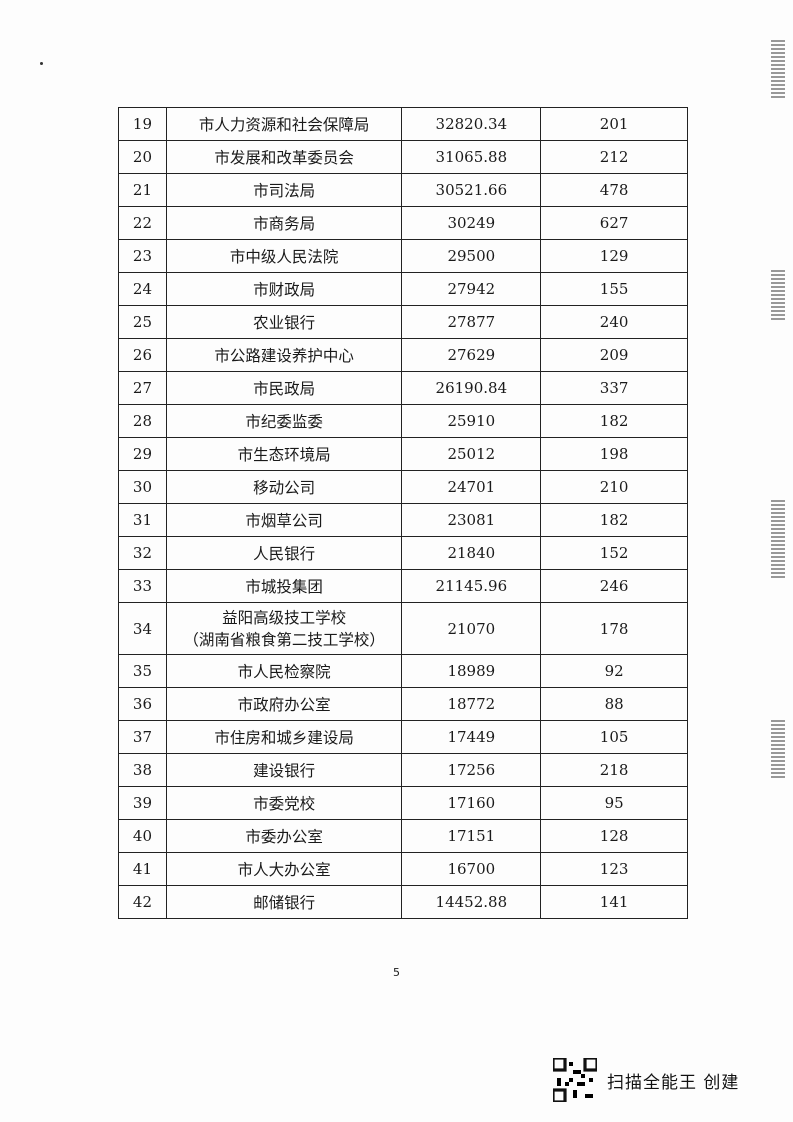 This screenshot has height=1122, width=793. I want to click on table-row: 39 市委党校 17160 95, so click(403, 803).